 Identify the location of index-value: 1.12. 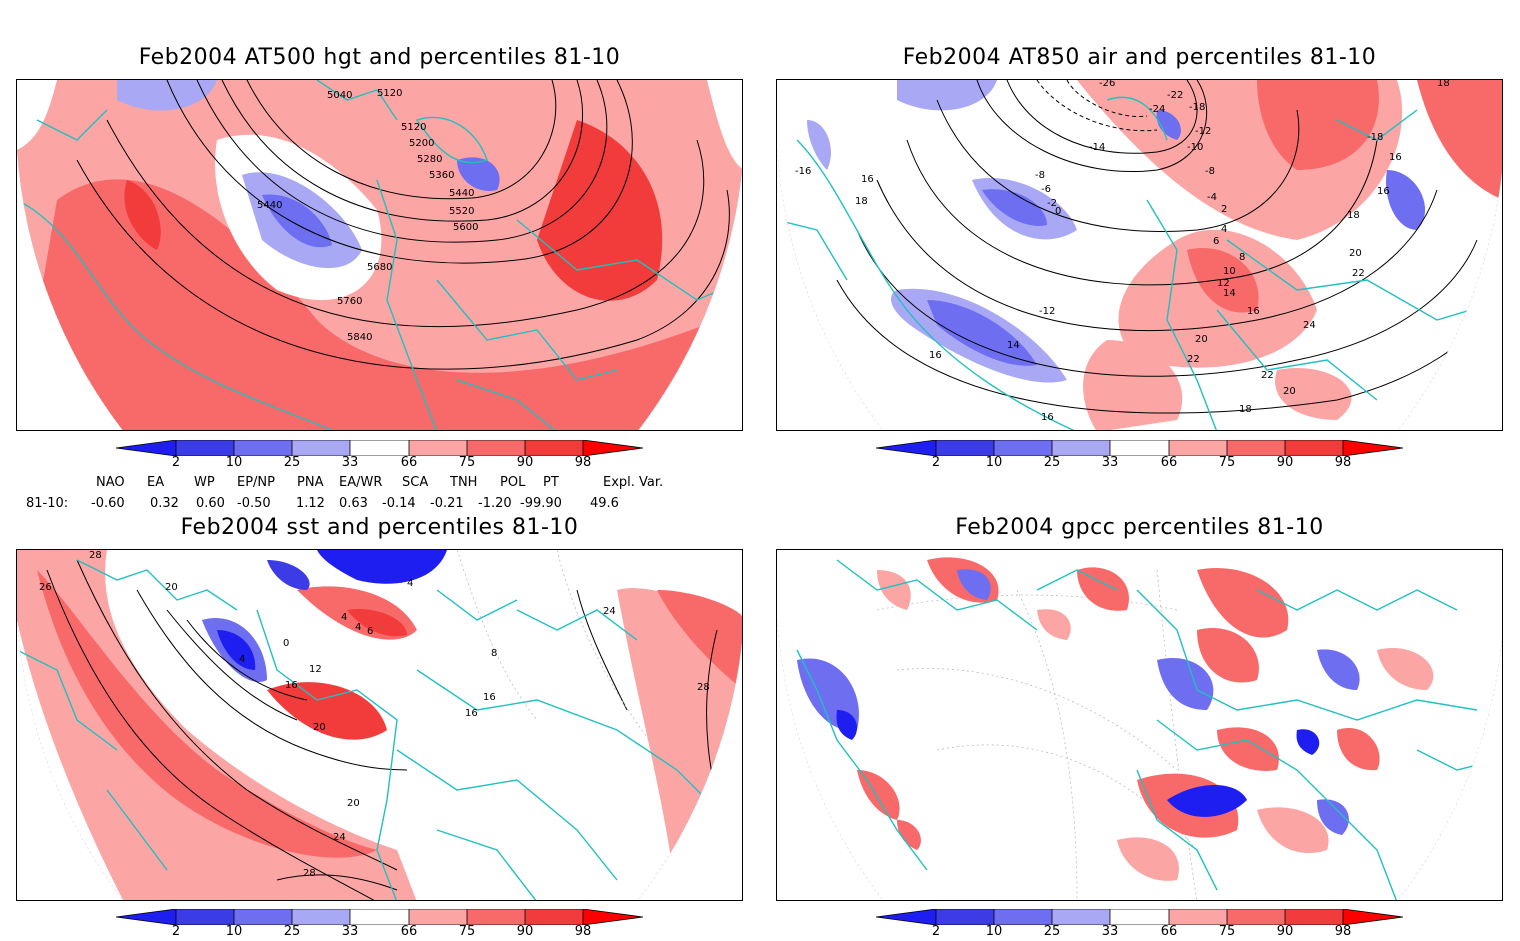
(310, 503).